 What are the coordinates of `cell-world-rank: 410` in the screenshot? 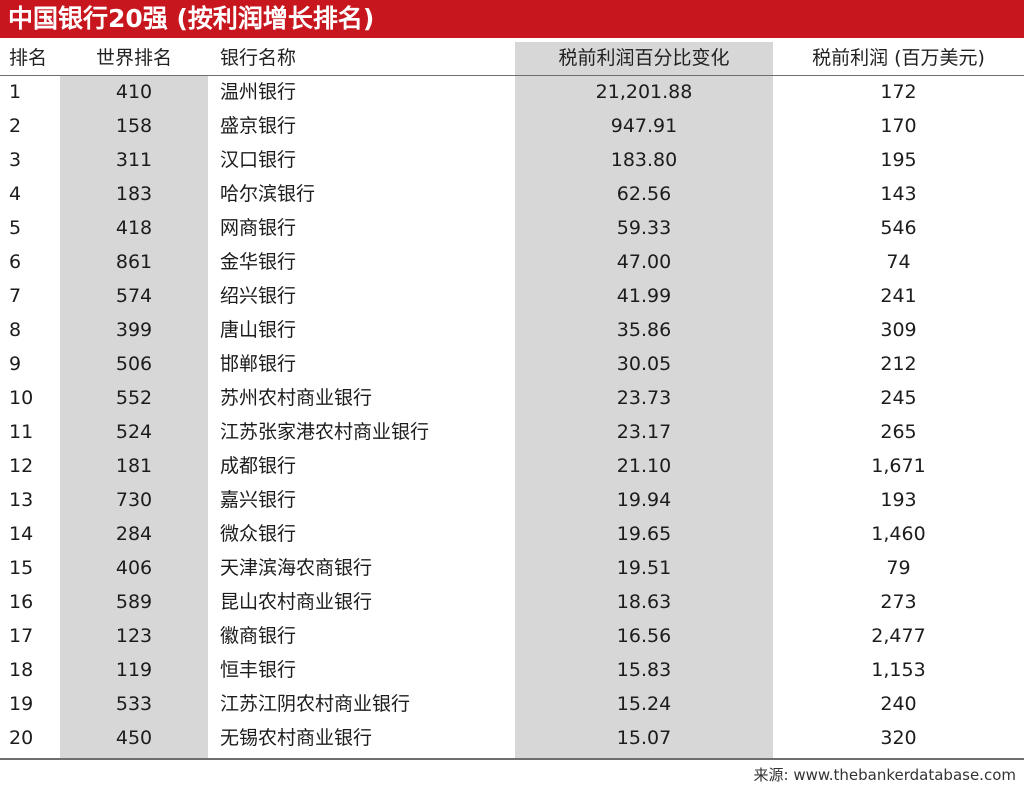 It's located at (134, 92).